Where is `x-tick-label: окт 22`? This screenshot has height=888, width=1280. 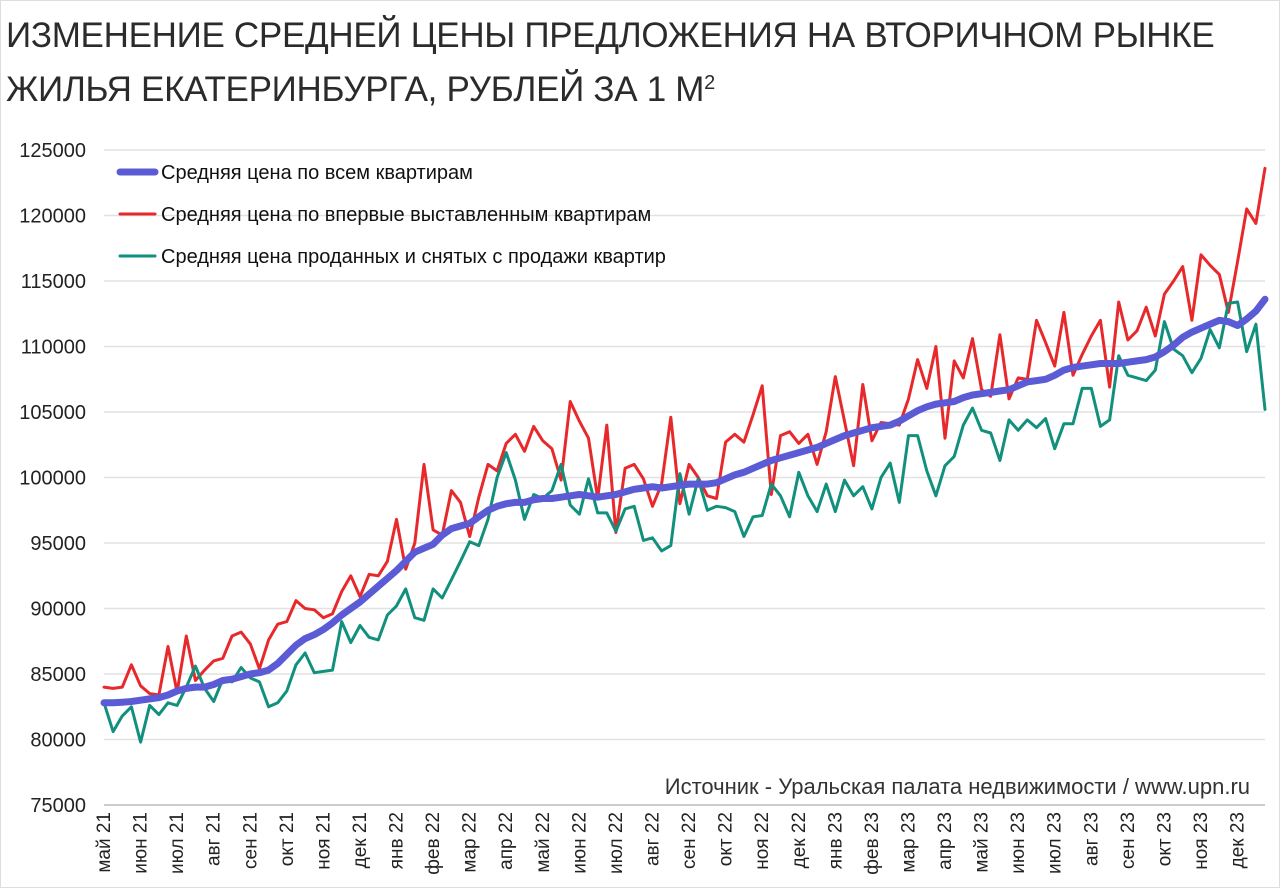 x-tick-label: окт 22 is located at coordinates (726, 839).